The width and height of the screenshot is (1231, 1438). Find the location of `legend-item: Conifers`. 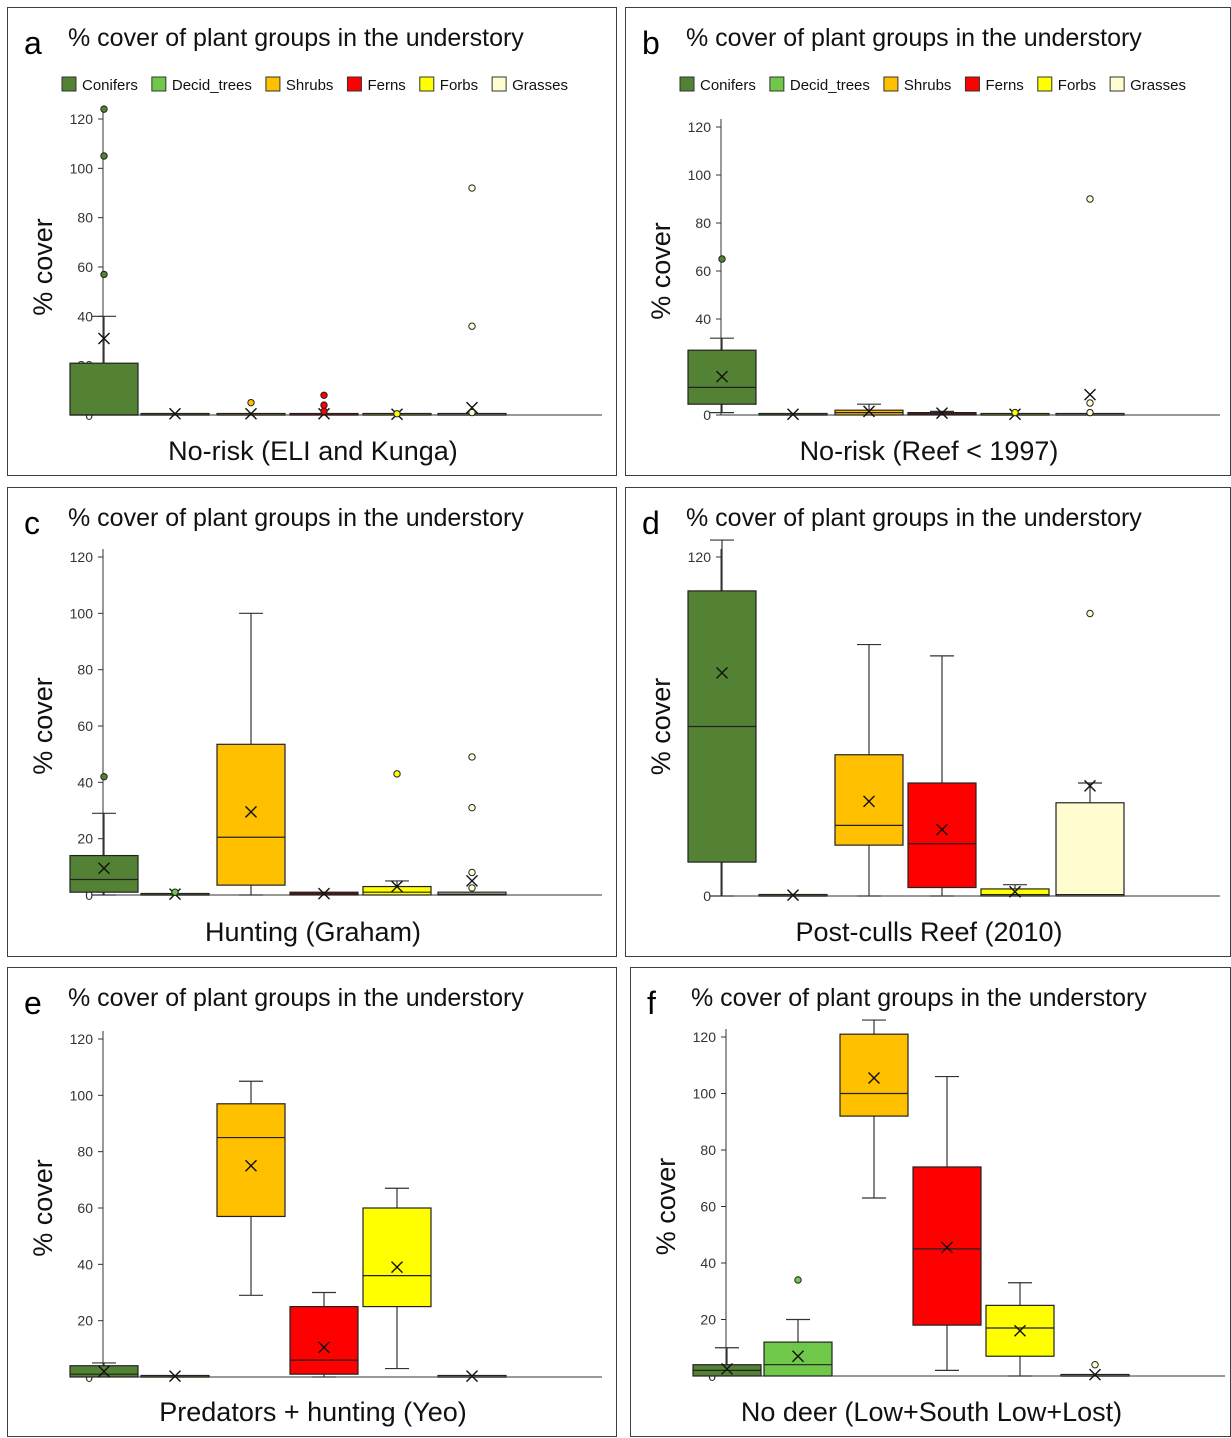

legend-item: Conifers is located at coordinates (99, 85).